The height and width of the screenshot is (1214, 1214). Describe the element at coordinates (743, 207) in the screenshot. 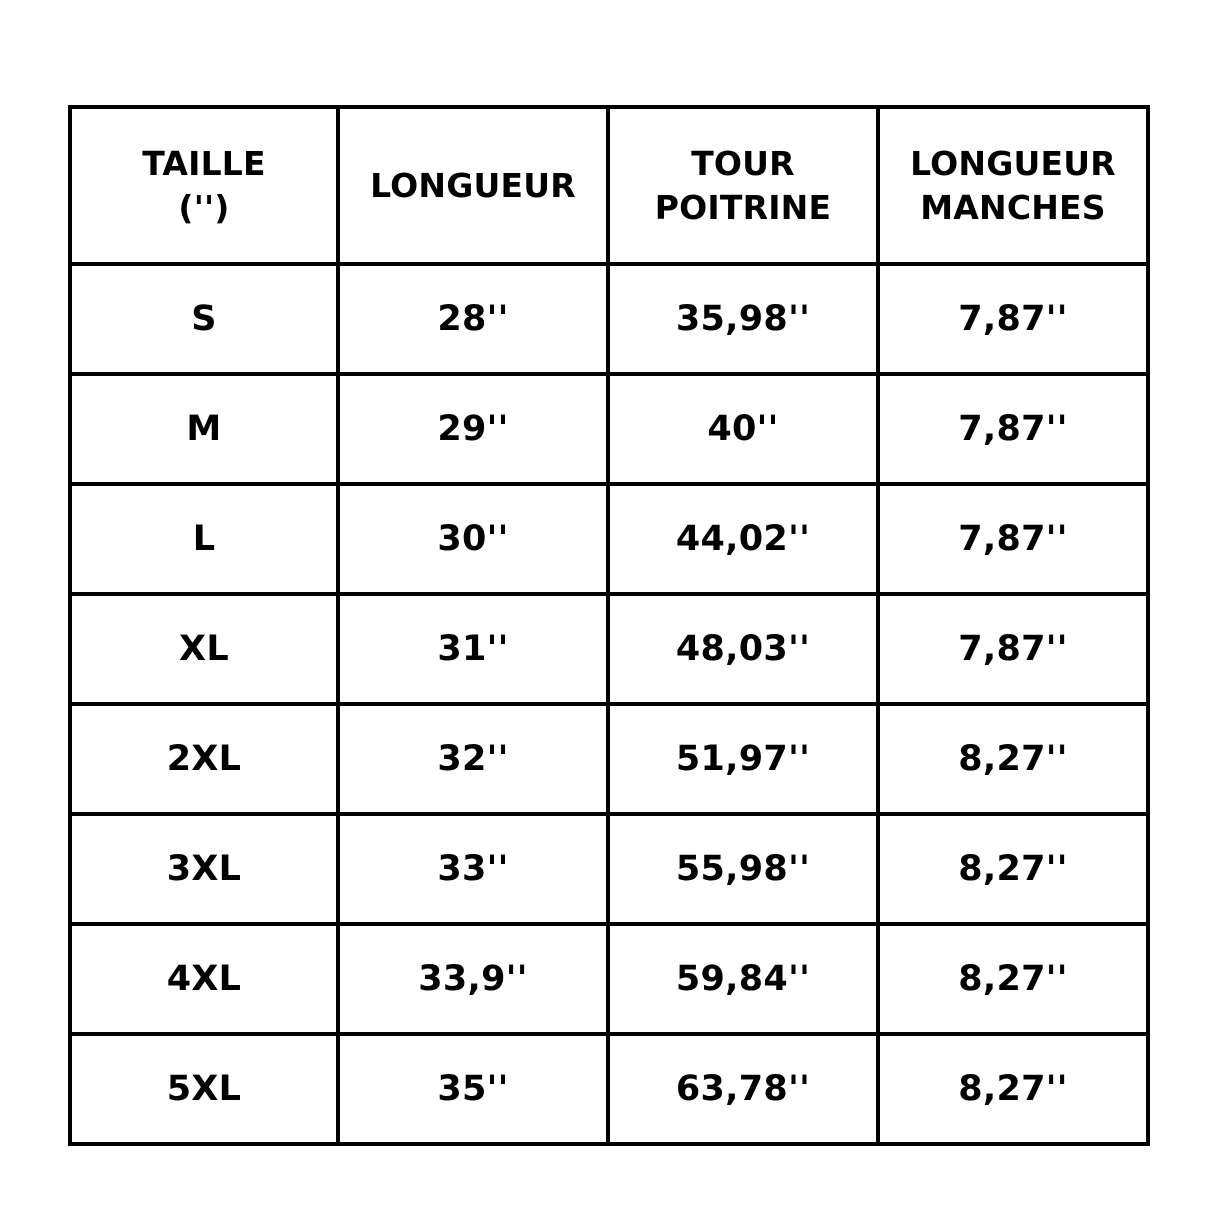

I see `column-header-tour-poitrine-line2: POITRINE` at that location.